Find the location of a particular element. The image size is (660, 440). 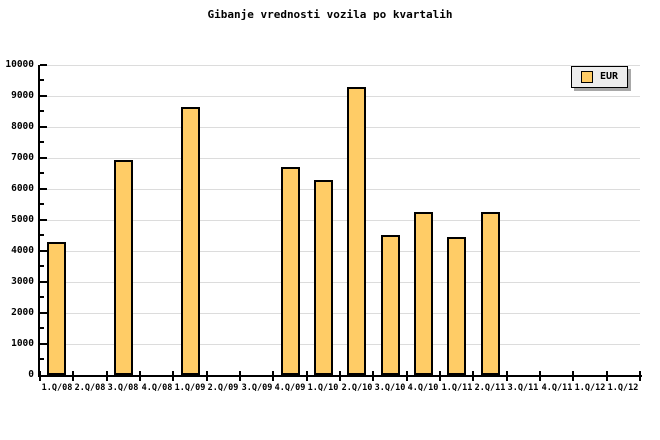

y-tick-label: 7000 is located at coordinates (22, 157).